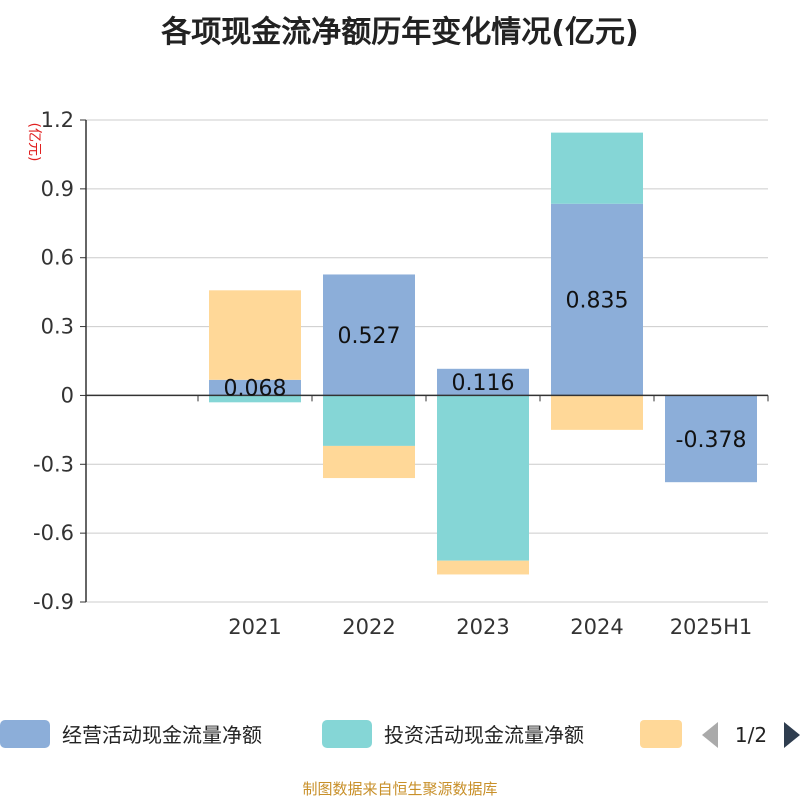  Describe the element at coordinates (53, 602) in the screenshot. I see `y-tick-label: -0.9` at that location.